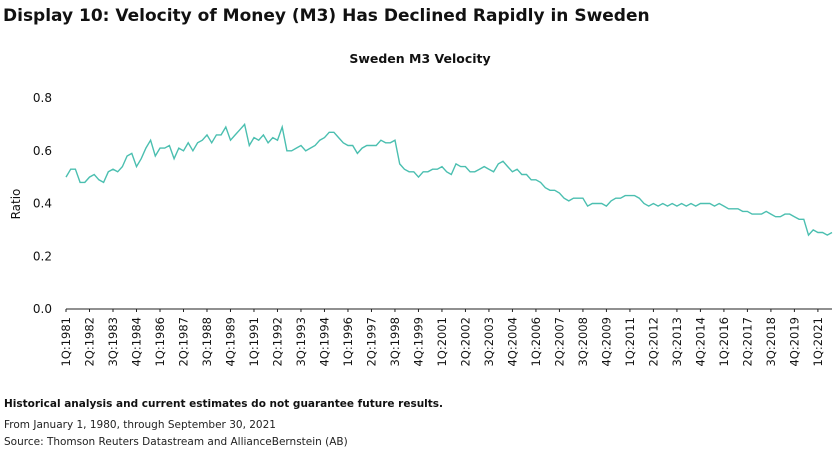  Describe the element at coordinates (747, 342) in the screenshot. I see `x-tick-label: 2Q:2017` at that location.